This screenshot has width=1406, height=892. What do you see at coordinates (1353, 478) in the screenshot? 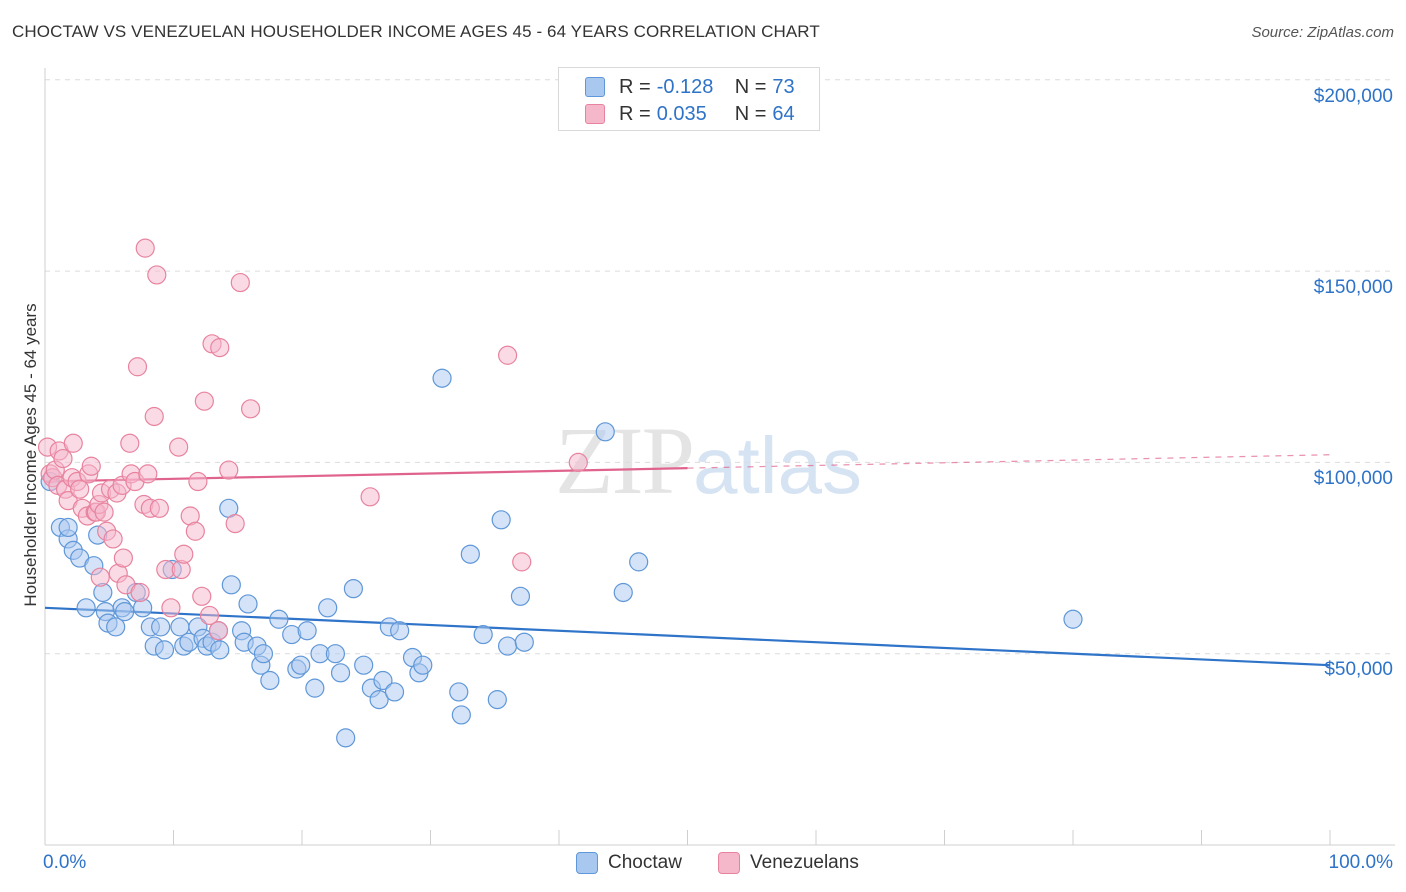
I see `y-tick-label-100000: $100,000` at bounding box center [1353, 478].